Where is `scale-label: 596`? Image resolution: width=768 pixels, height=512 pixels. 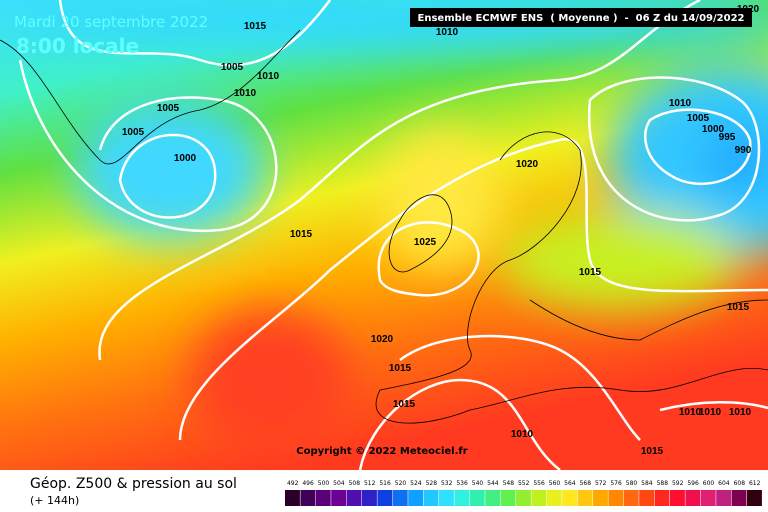 scale-label: 596 is located at coordinates (693, 483).